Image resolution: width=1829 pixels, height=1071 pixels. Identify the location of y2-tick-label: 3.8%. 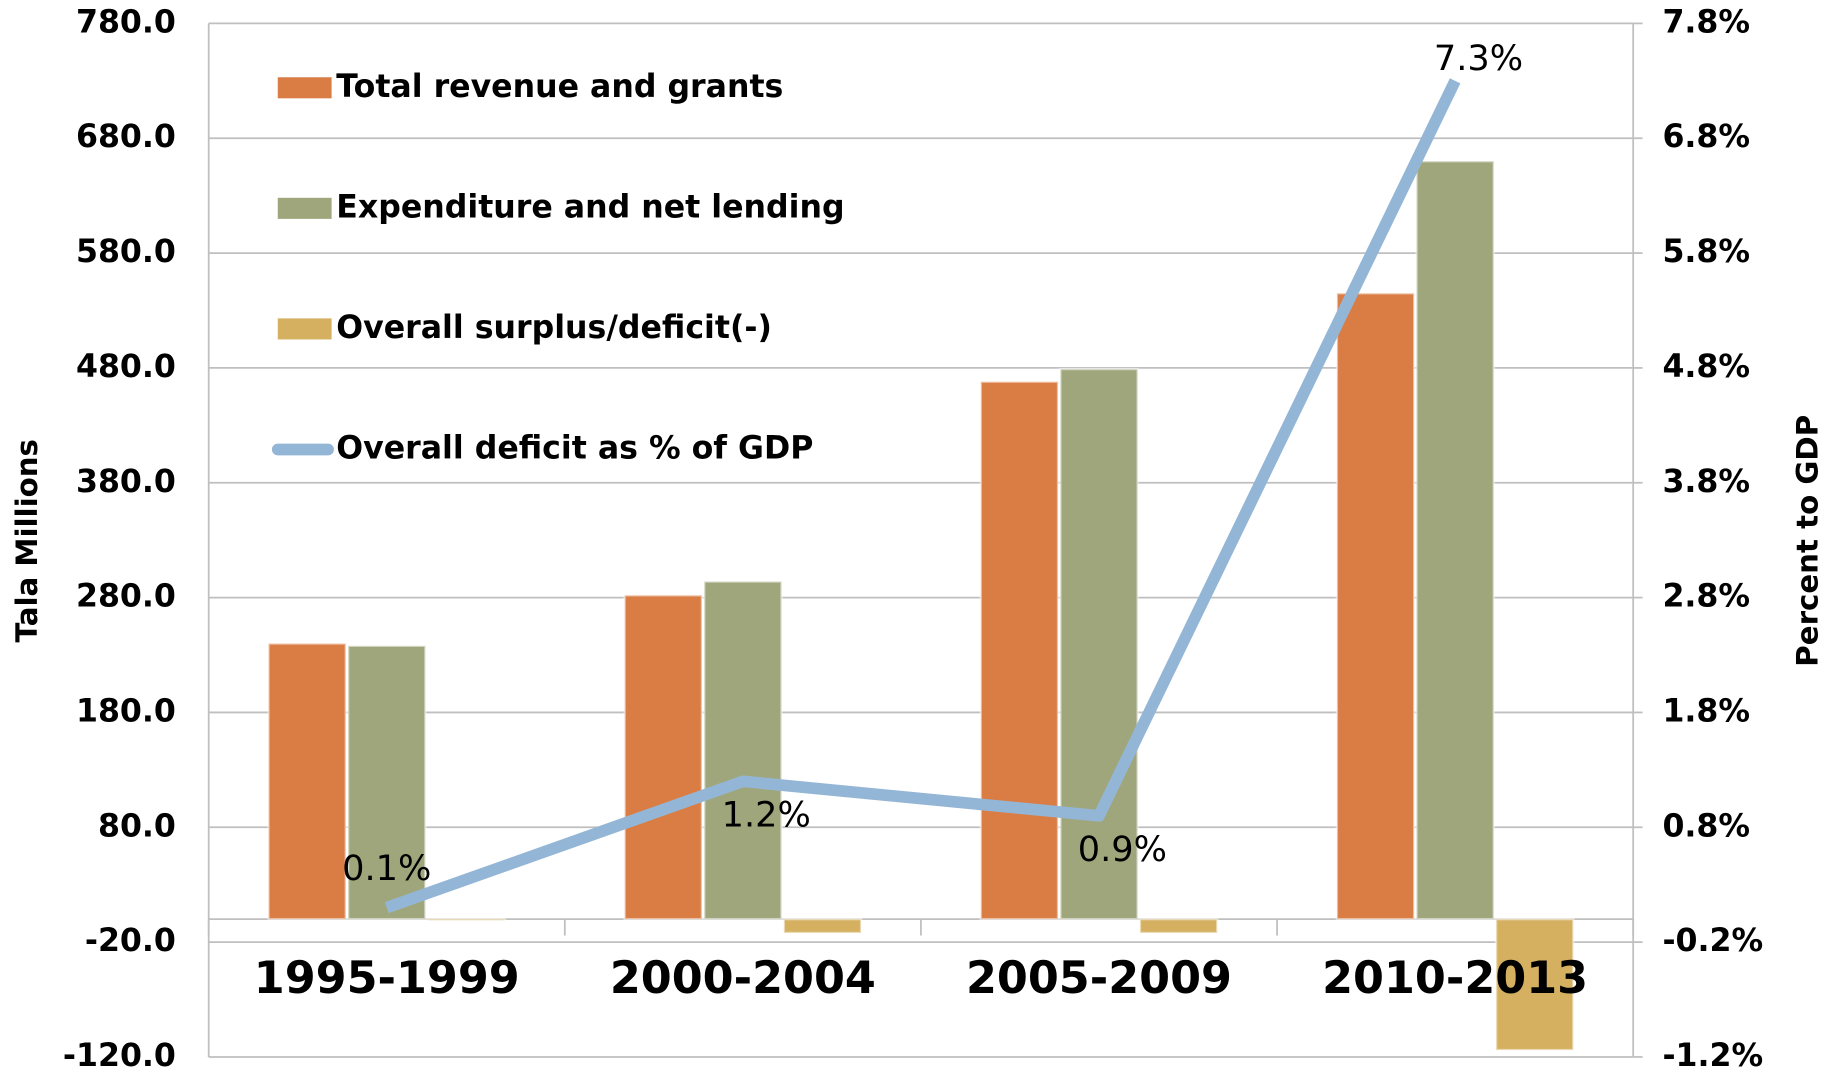
(1706, 482).